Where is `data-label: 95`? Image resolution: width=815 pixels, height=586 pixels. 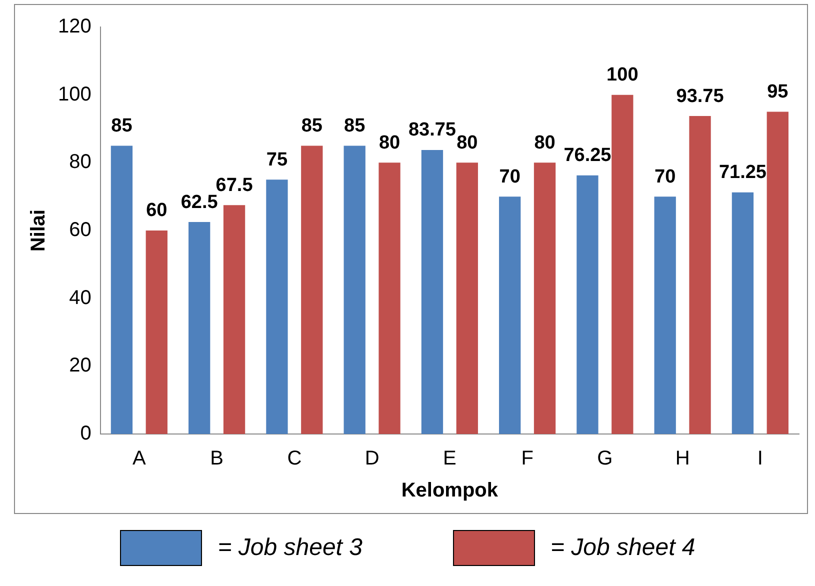
data-label: 95 is located at coordinates (778, 92).